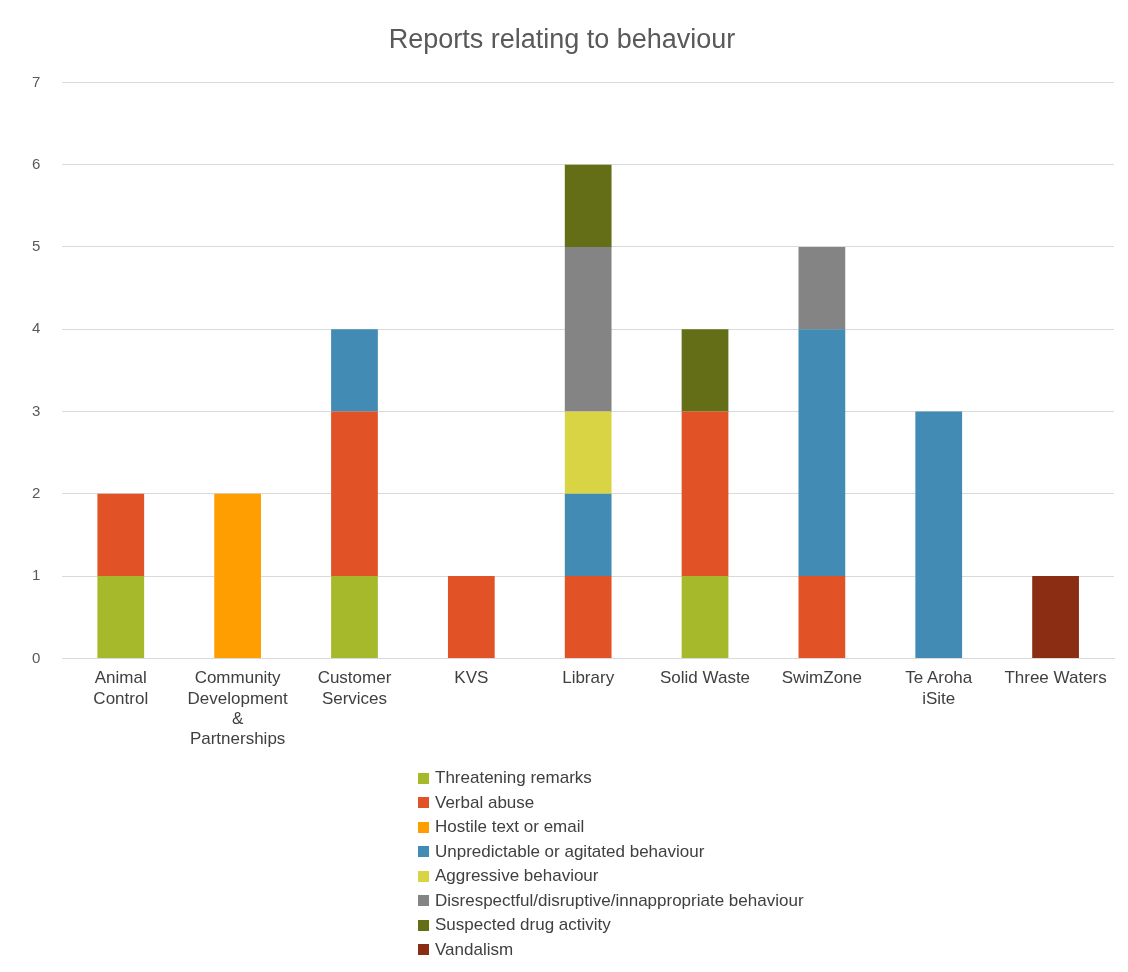 The width and height of the screenshot is (1128, 972). What do you see at coordinates (36, 492) in the screenshot?
I see `y-tick-label: 2` at bounding box center [36, 492].